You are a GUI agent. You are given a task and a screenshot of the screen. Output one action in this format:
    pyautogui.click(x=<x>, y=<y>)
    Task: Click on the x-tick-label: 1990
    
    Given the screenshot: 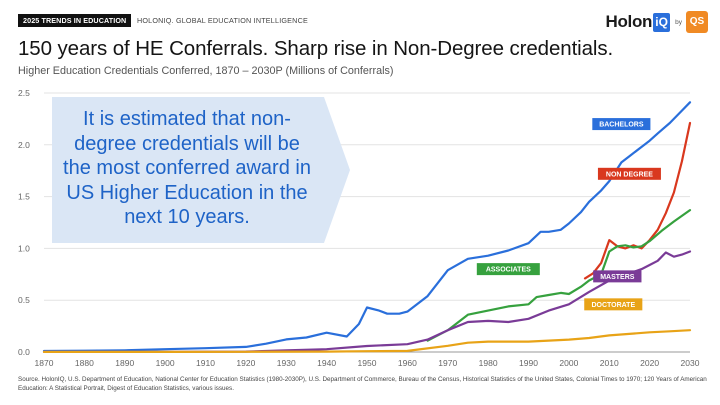 What is the action you would take?
    pyautogui.click(x=528, y=363)
    